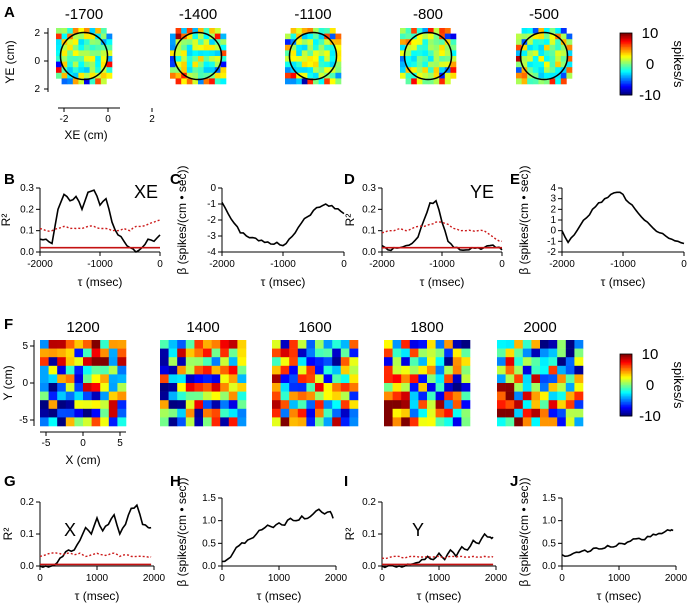  What do you see at coordinates (8, 324) in the screenshot?
I see `panel-letter-F: F` at bounding box center [8, 324].